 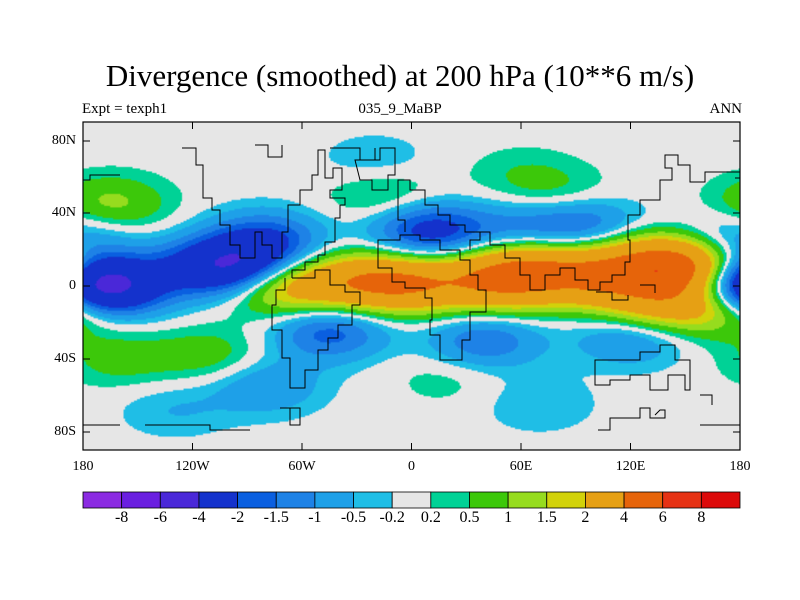 What do you see at coordinates (411, 466) in the screenshot?
I see `lon-label-0: 0` at bounding box center [411, 466].